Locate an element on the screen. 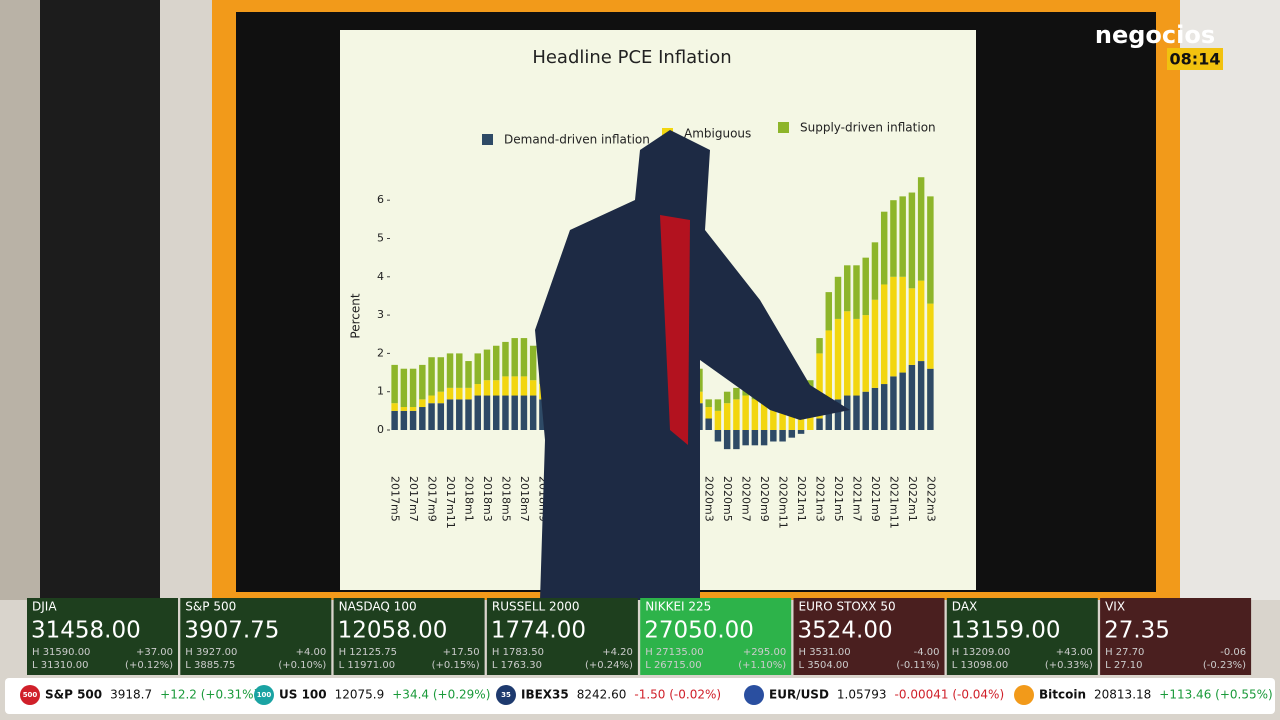  ticker-value: 12058.00 is located at coordinates (393, 631).